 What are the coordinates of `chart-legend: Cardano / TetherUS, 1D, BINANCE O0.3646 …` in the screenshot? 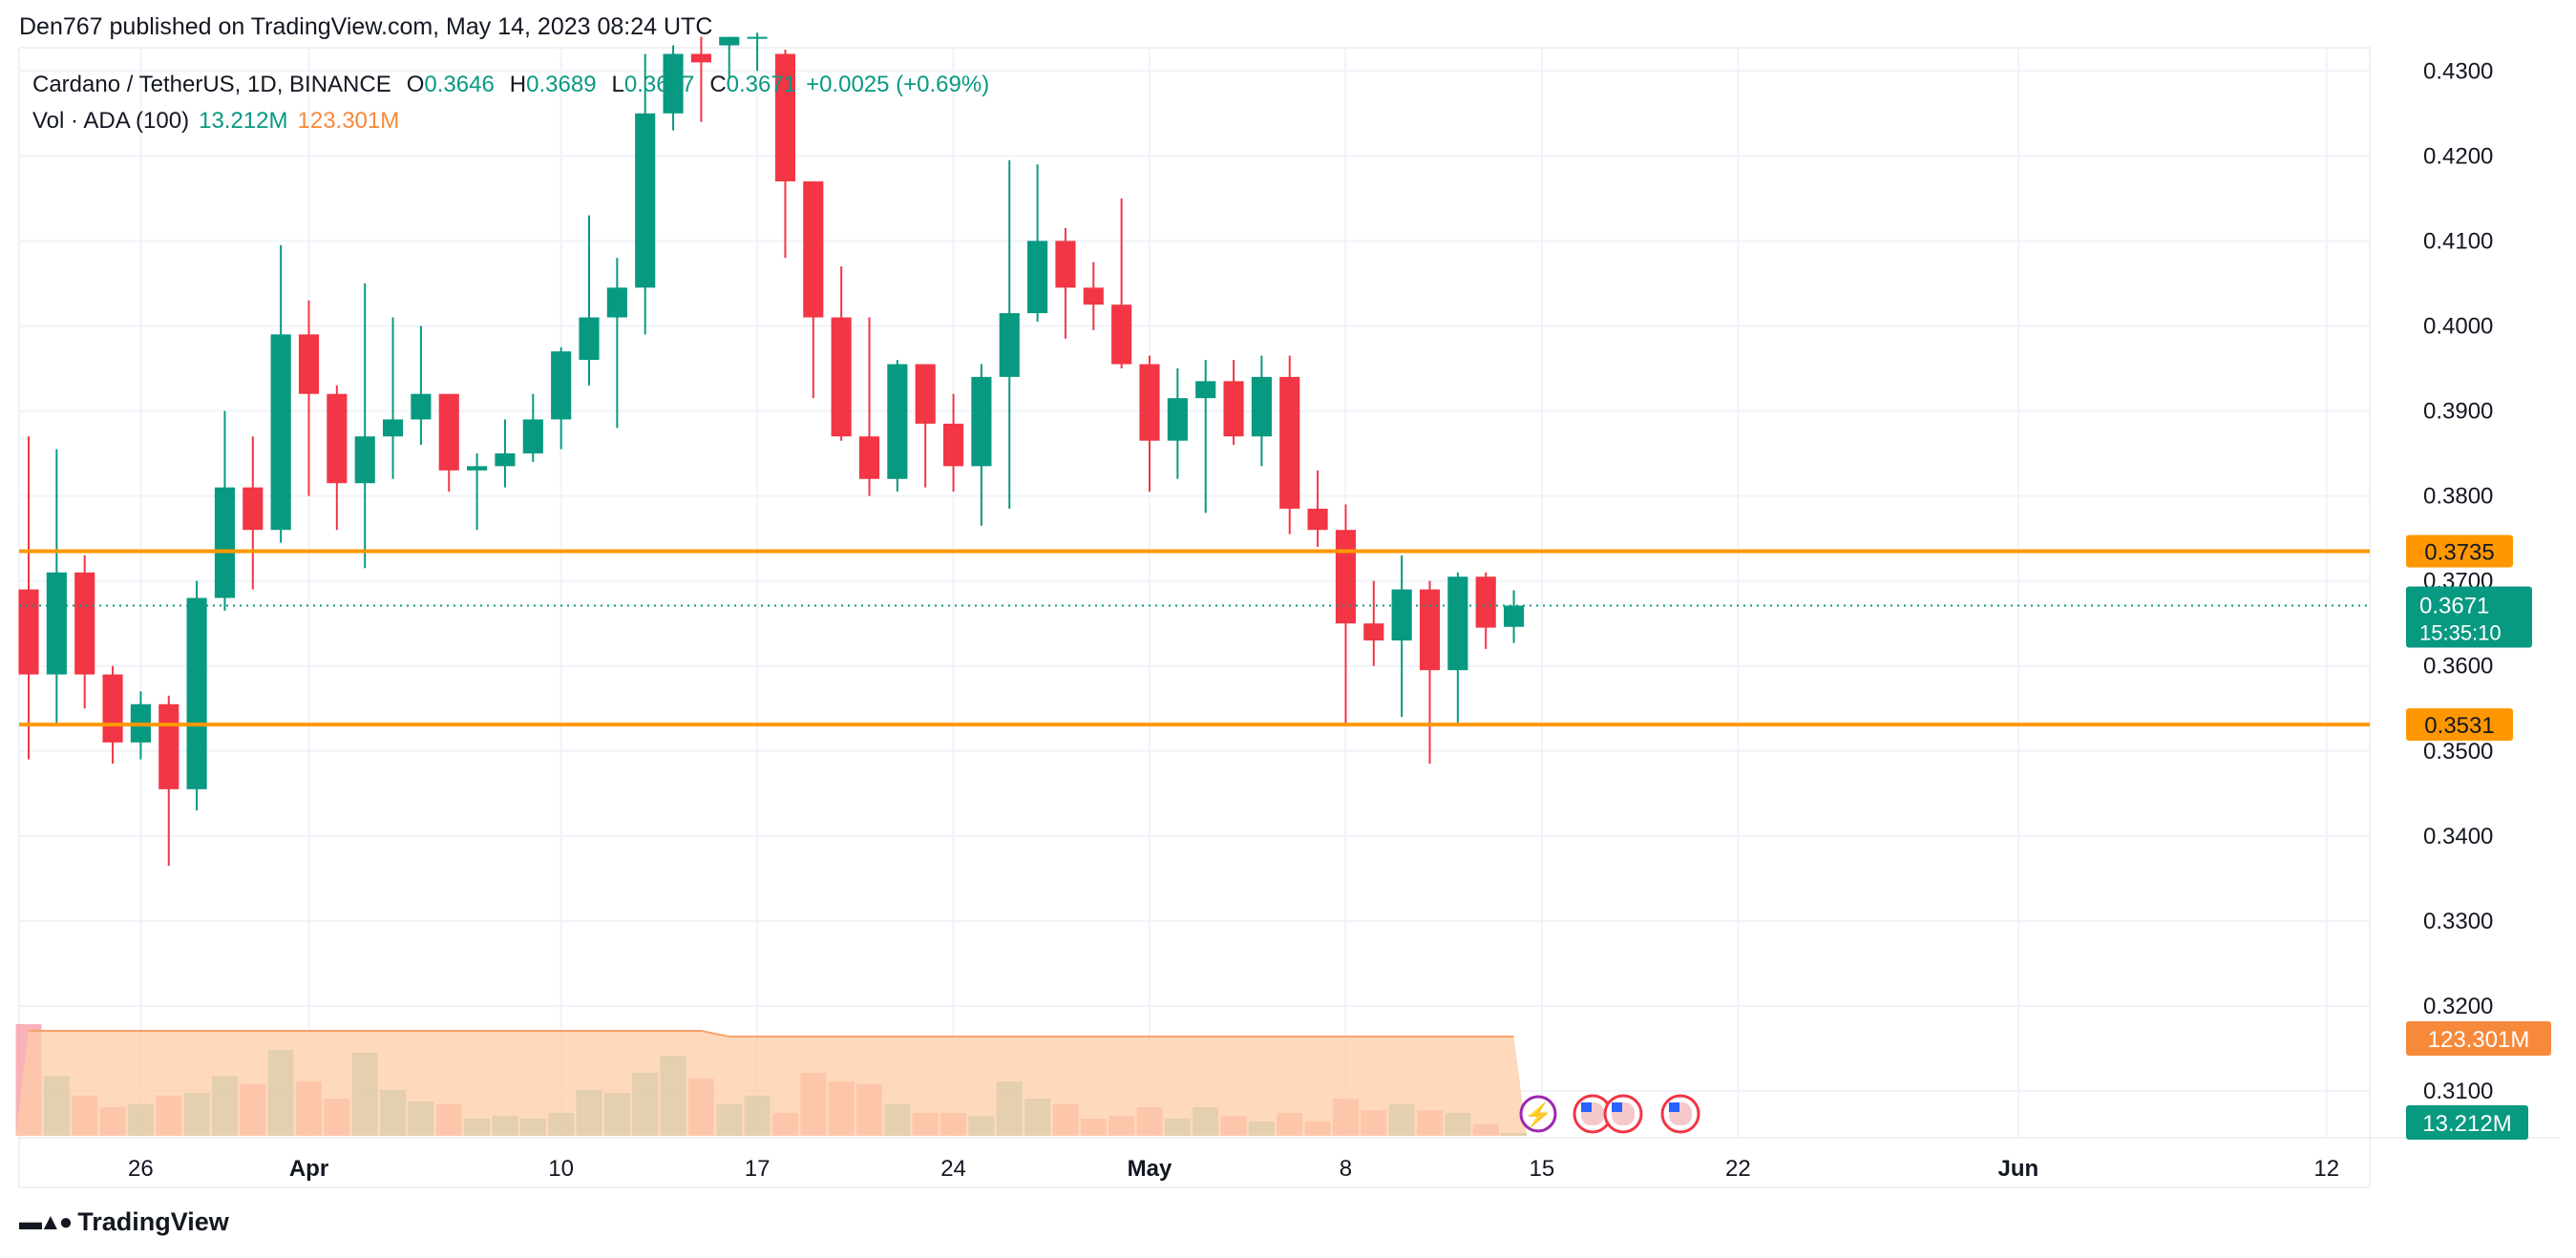 It's located at (510, 103).